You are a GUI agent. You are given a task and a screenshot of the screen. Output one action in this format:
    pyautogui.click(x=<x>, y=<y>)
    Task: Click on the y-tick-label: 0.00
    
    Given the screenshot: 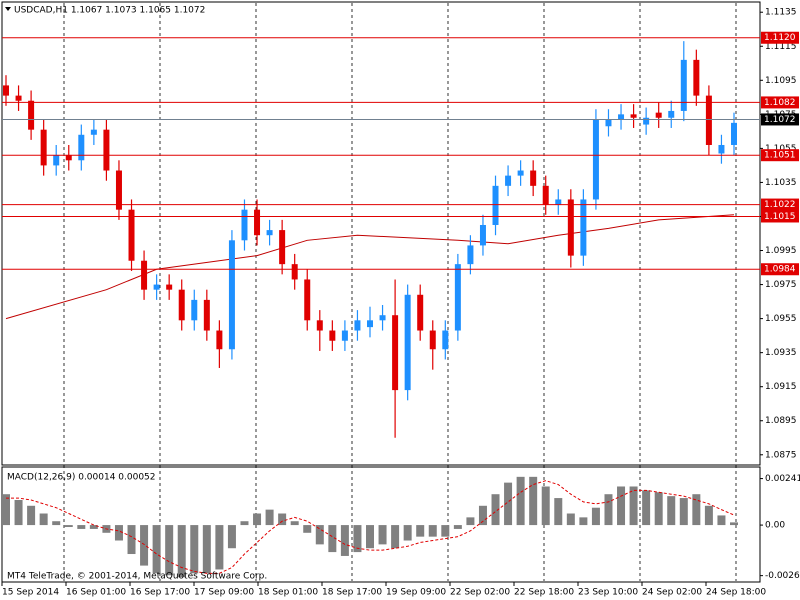 What is the action you would take?
    pyautogui.click(x=775, y=526)
    